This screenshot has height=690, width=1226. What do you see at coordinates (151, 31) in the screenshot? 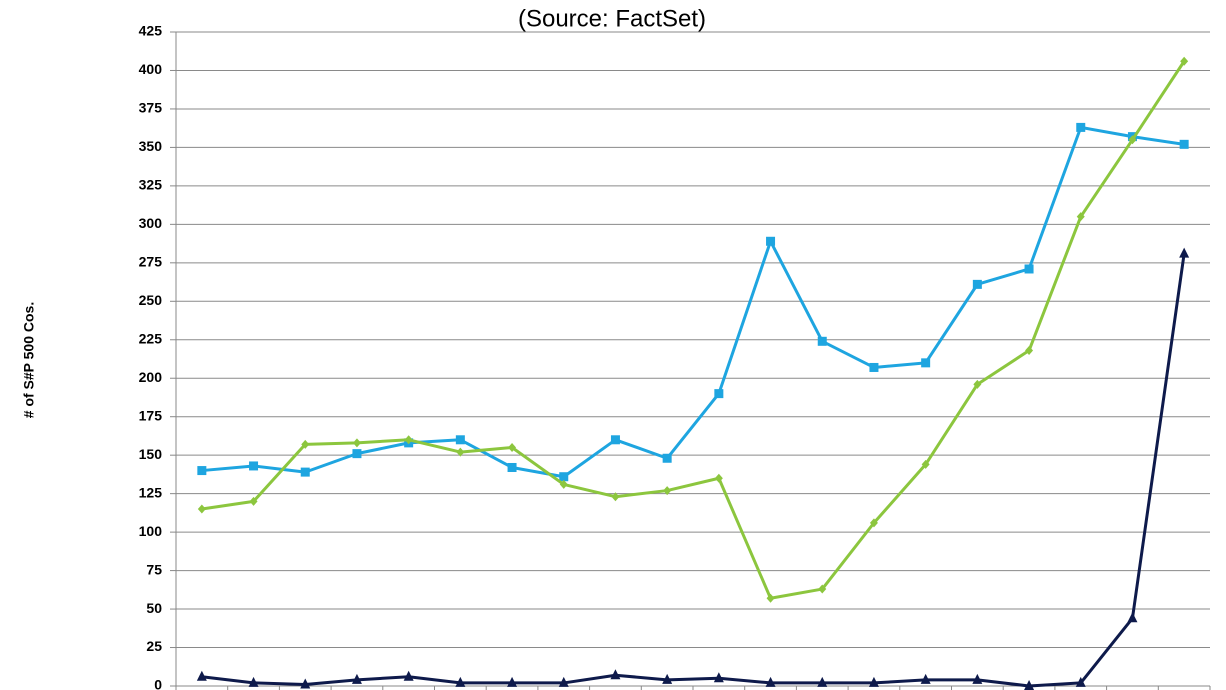
I see `y-tick-label: 425` at bounding box center [151, 31].